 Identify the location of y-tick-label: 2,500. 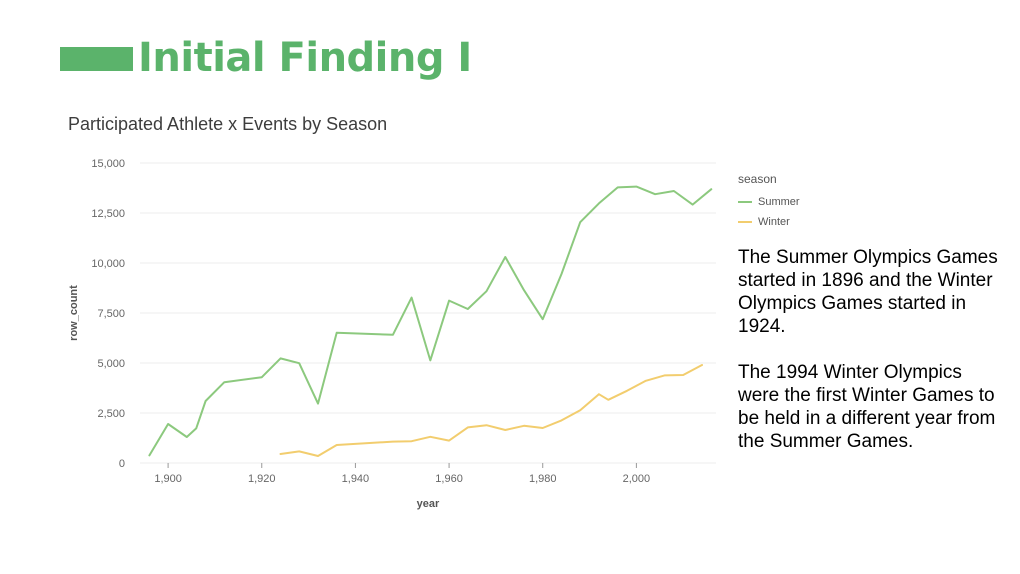
(111, 414).